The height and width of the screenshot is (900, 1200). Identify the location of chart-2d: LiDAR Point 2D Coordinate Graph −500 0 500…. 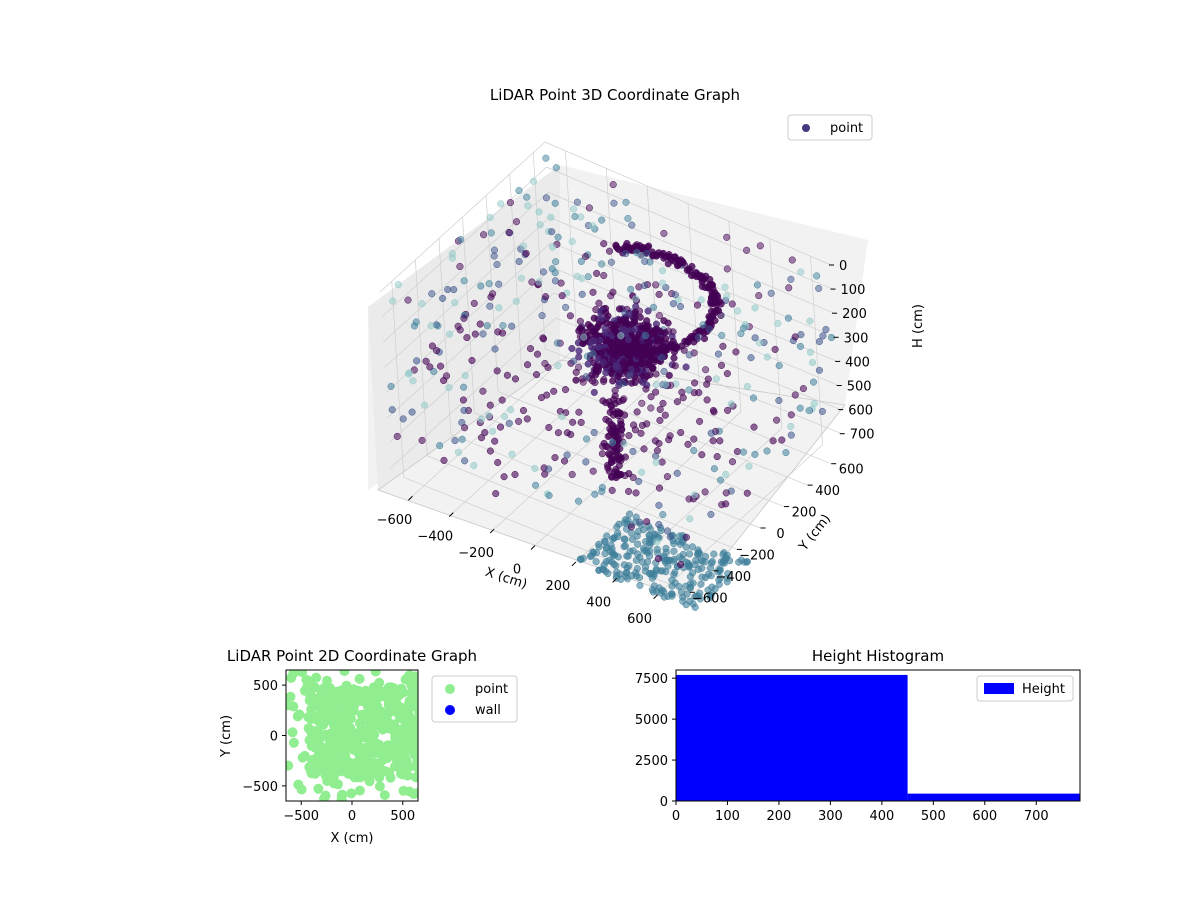
(368, 746).